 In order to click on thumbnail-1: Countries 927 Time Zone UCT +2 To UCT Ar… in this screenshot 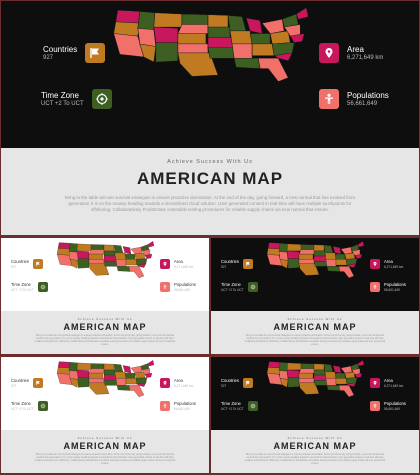, I will do `click(105, 296)`.